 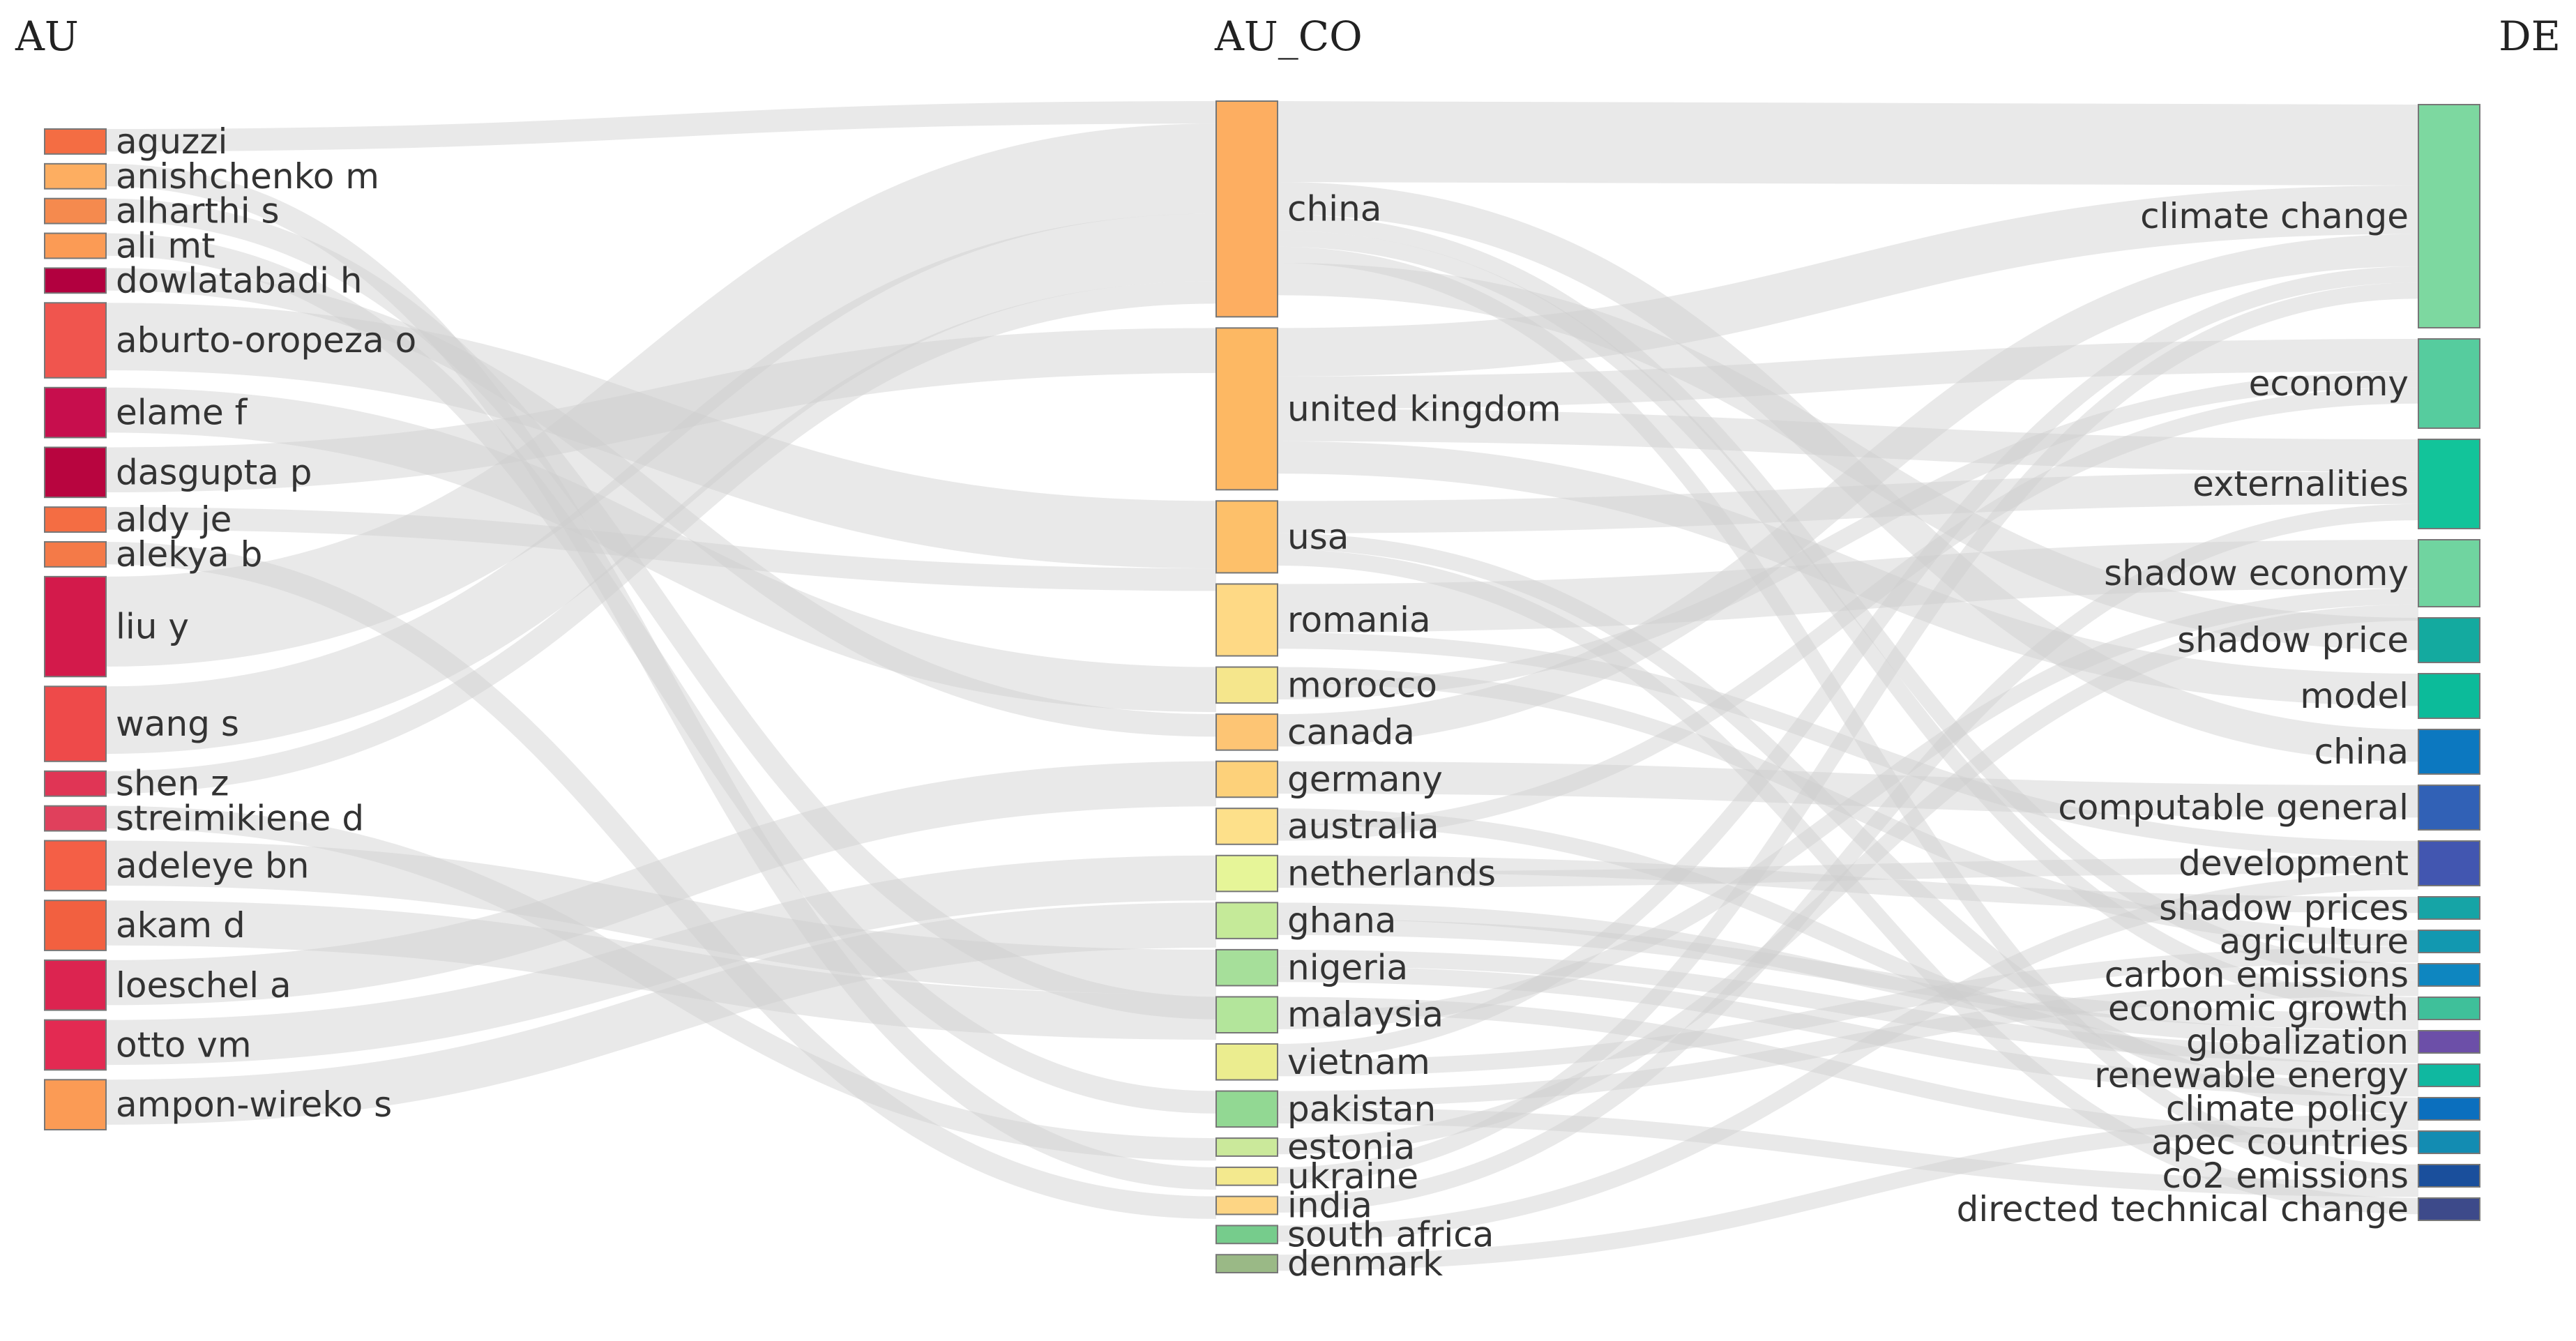 I want to click on flow-link-streimikiene-d-to-estonia, so click(x=661, y=983).